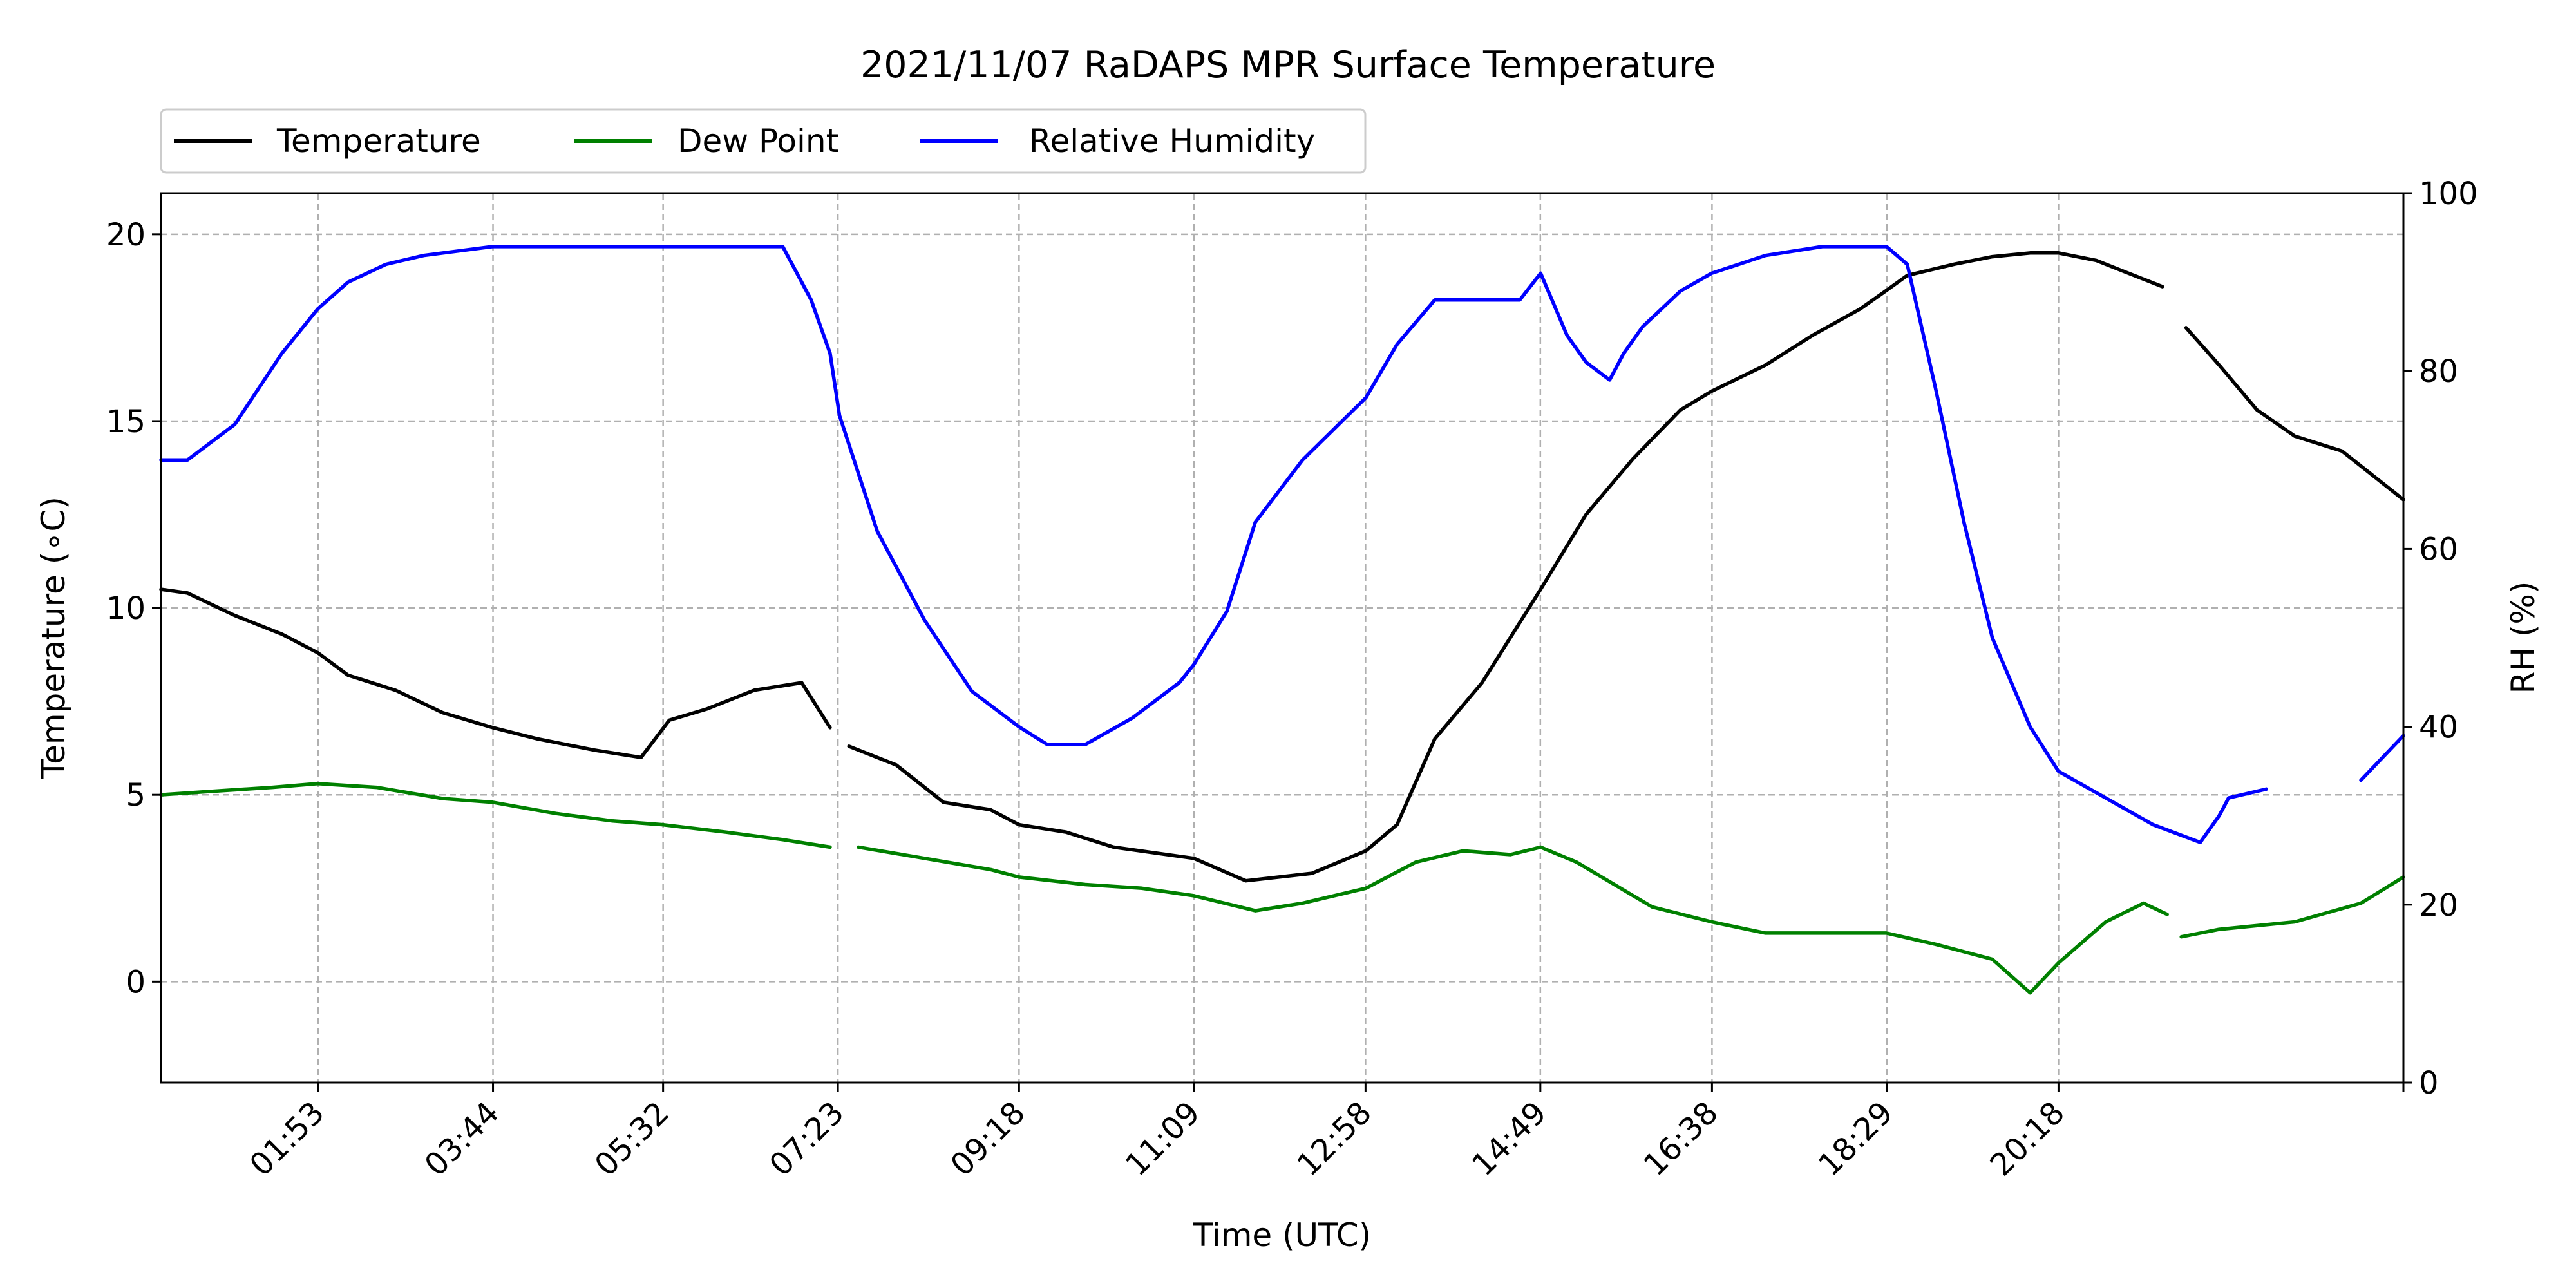 The image size is (2576, 1288). Describe the element at coordinates (126, 609) in the screenshot. I see `y-tick-label-left: 10` at that location.